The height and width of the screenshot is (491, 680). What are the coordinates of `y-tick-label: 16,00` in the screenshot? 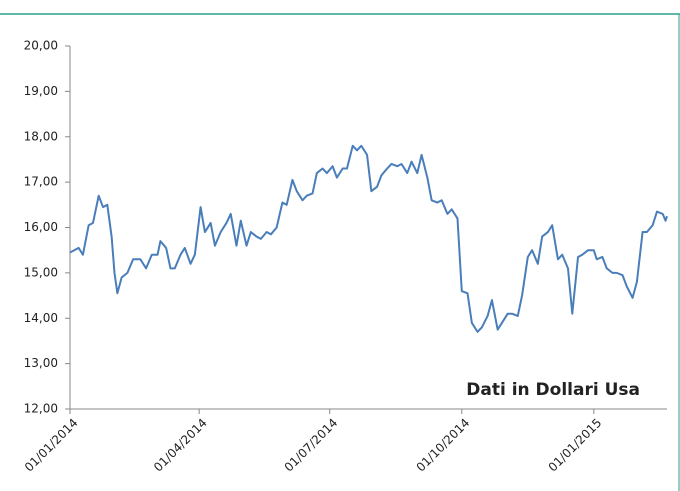 It's located at (41, 227).